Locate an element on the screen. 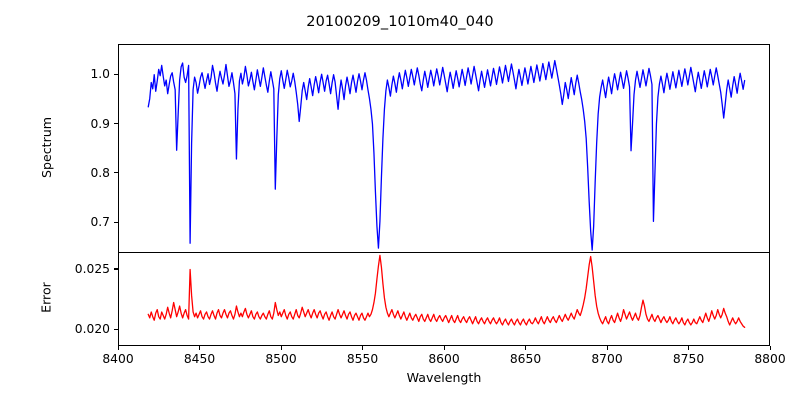 Image resolution: width=800 pixels, height=400 pixels. spectrum-y-tick-label: 1.0 is located at coordinates (100, 74).